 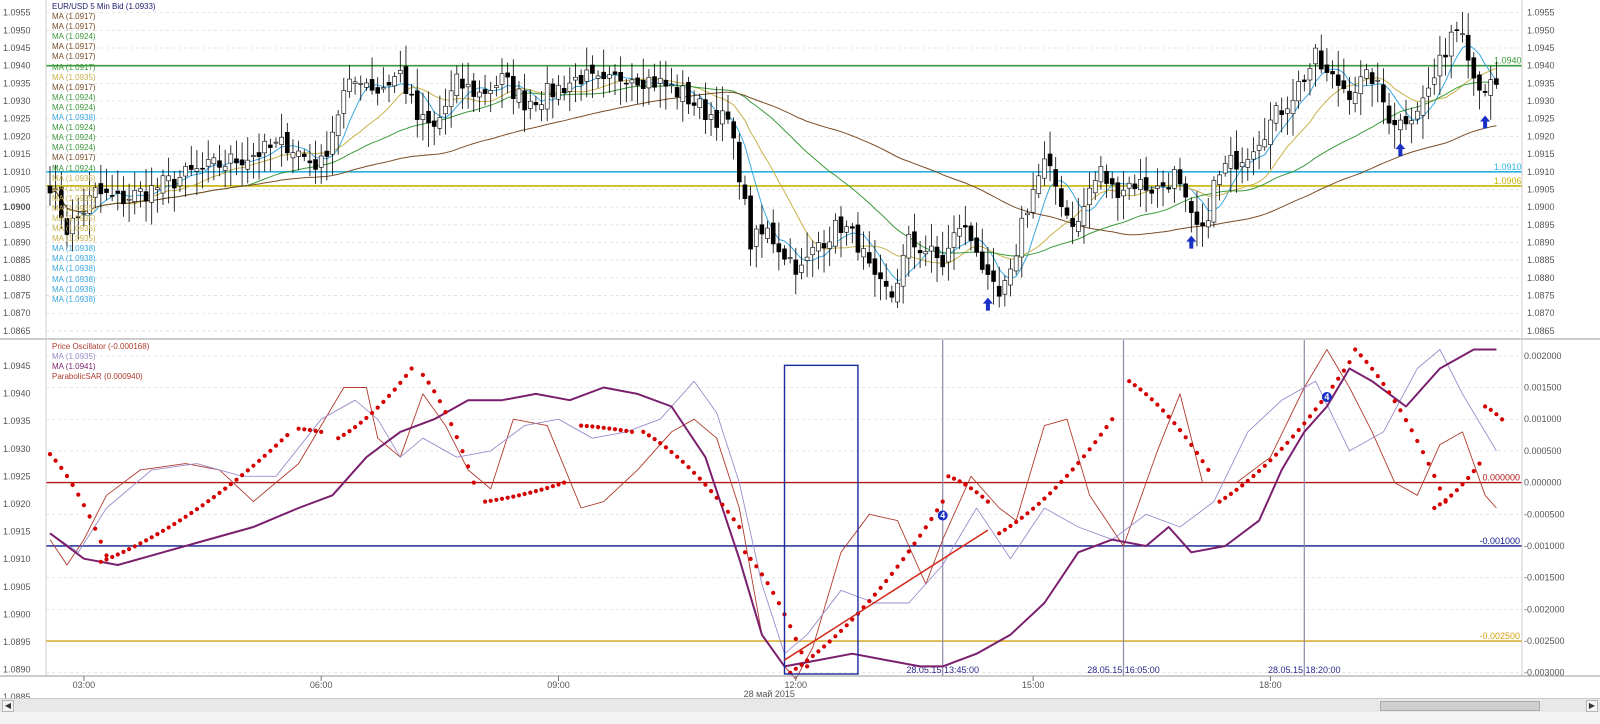 I want to click on right-price-tick: 1.0910, so click(x=1541, y=172).